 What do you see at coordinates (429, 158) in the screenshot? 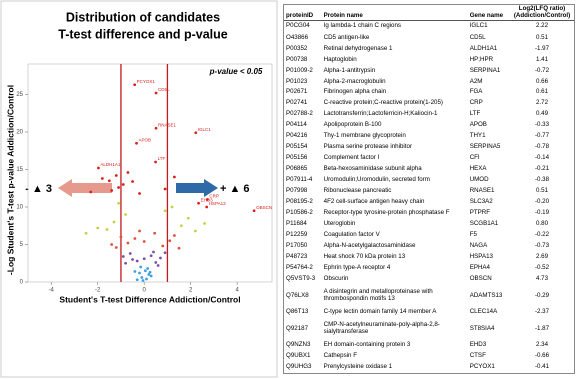
I see `table-row: P05156 Complement factor I CFI -0.14` at bounding box center [429, 158].